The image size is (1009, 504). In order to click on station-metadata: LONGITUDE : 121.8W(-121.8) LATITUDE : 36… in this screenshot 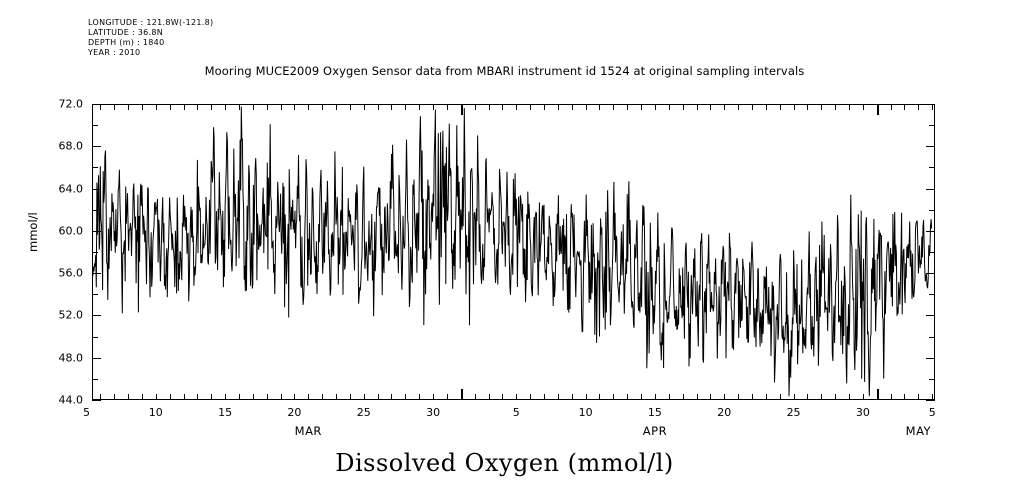, I will do `click(150, 38)`.